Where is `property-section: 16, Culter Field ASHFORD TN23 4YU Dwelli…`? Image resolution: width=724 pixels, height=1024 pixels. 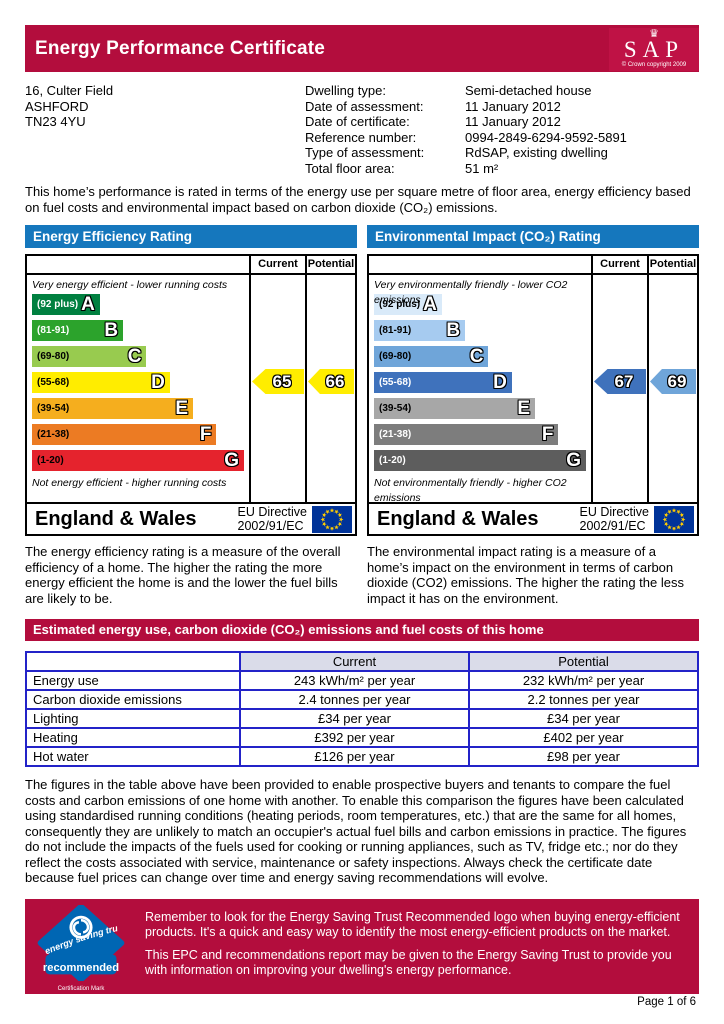
property-section: 16, Culter Field ASHFORD TN23 4YU Dwelli… is located at coordinates (362, 129).